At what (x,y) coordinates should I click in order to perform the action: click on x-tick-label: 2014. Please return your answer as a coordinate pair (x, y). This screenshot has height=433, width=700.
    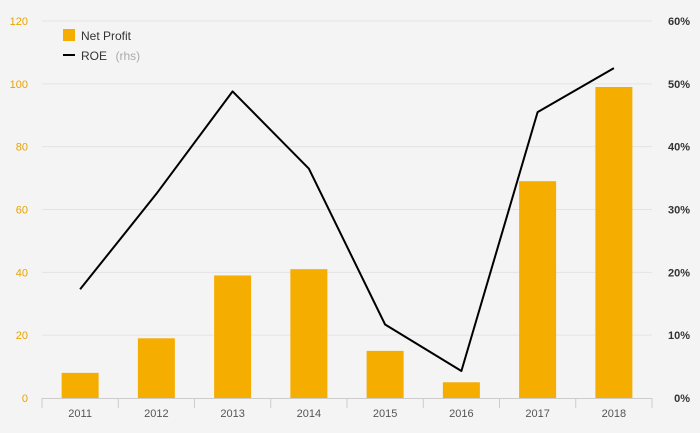
    Looking at the image, I should click on (309, 414).